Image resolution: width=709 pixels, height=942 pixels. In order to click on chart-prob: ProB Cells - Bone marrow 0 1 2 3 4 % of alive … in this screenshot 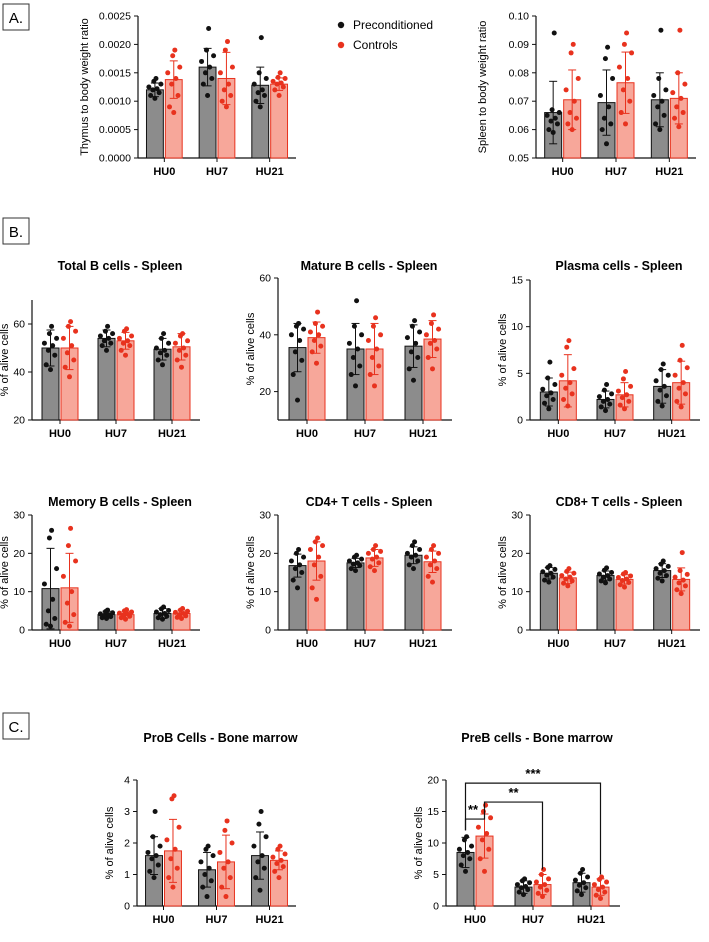, I will do `click(201, 828)`.